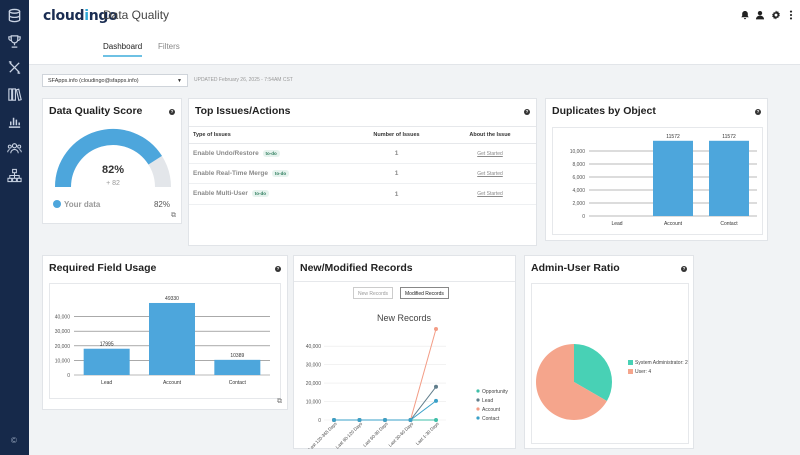  I want to click on library-icon, so click(14, 94).